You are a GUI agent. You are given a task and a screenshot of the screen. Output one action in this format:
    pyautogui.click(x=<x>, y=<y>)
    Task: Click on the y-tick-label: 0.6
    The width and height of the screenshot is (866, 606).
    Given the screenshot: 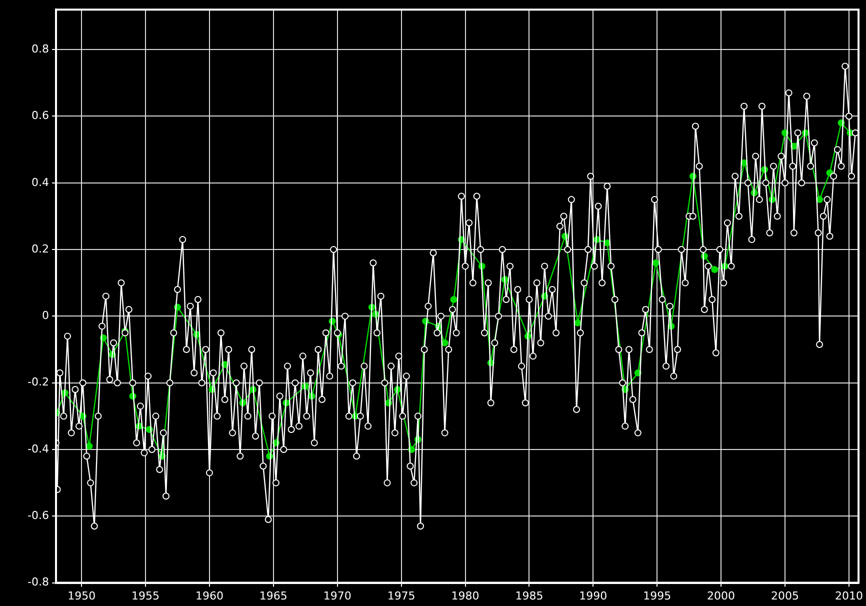 What is the action you would take?
    pyautogui.click(x=40, y=115)
    